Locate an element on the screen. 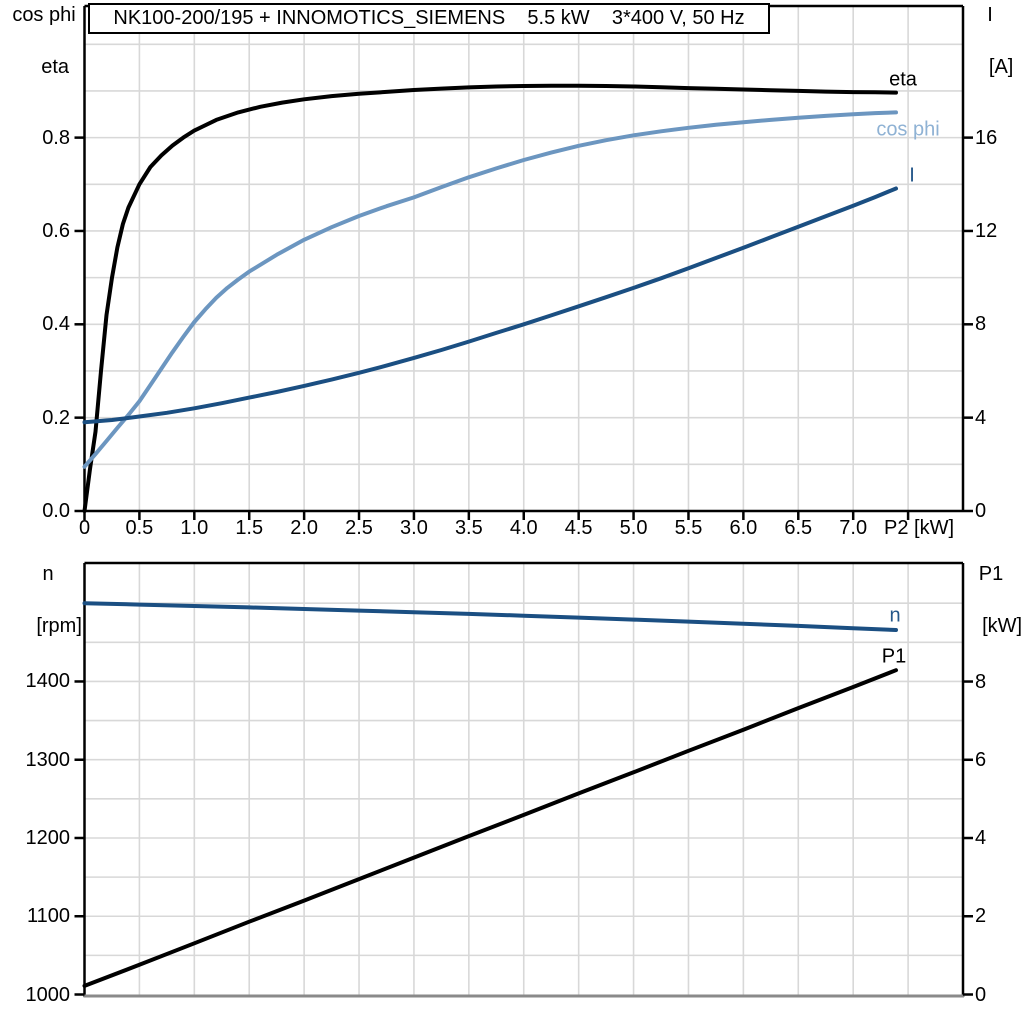 The width and height of the screenshot is (1024, 1024). tick-label: 0.4 is located at coordinates (56, 324).